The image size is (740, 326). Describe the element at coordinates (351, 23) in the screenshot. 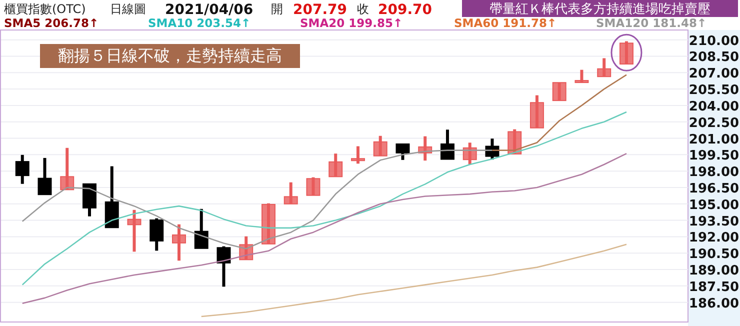

I see `annotation: SMA20 199.85↑` at that location.